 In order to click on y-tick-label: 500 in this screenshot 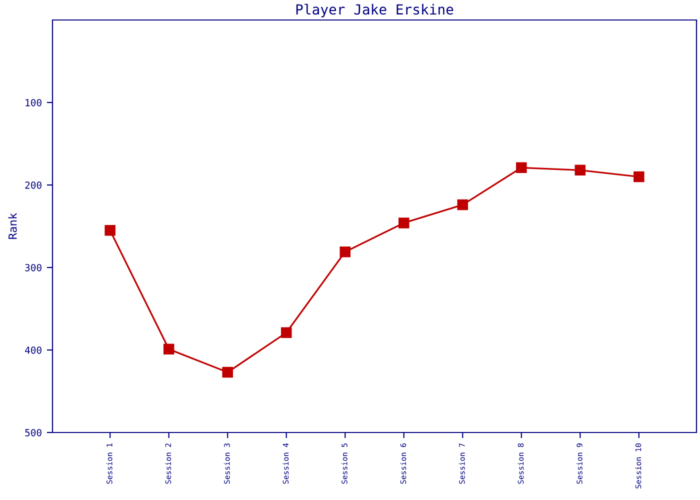, I will do `click(33, 432)`.